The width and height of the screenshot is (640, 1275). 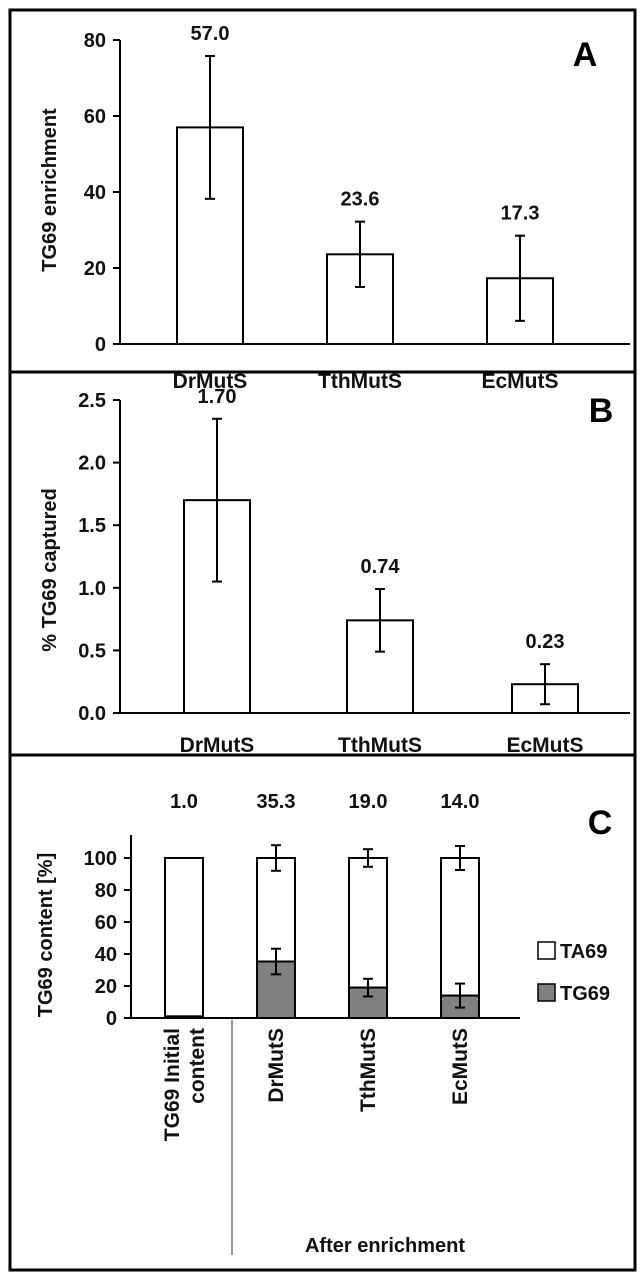 I want to click on panel-a-y-tick-label: 0, so click(x=100, y=345).